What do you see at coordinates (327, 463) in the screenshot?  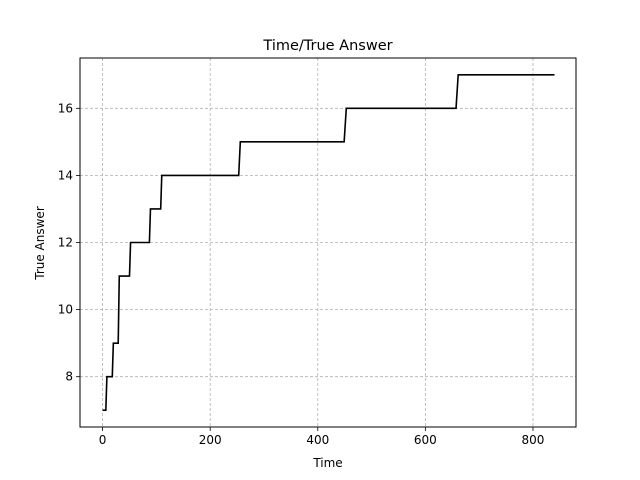 I see `x-axis-label: Time` at bounding box center [327, 463].